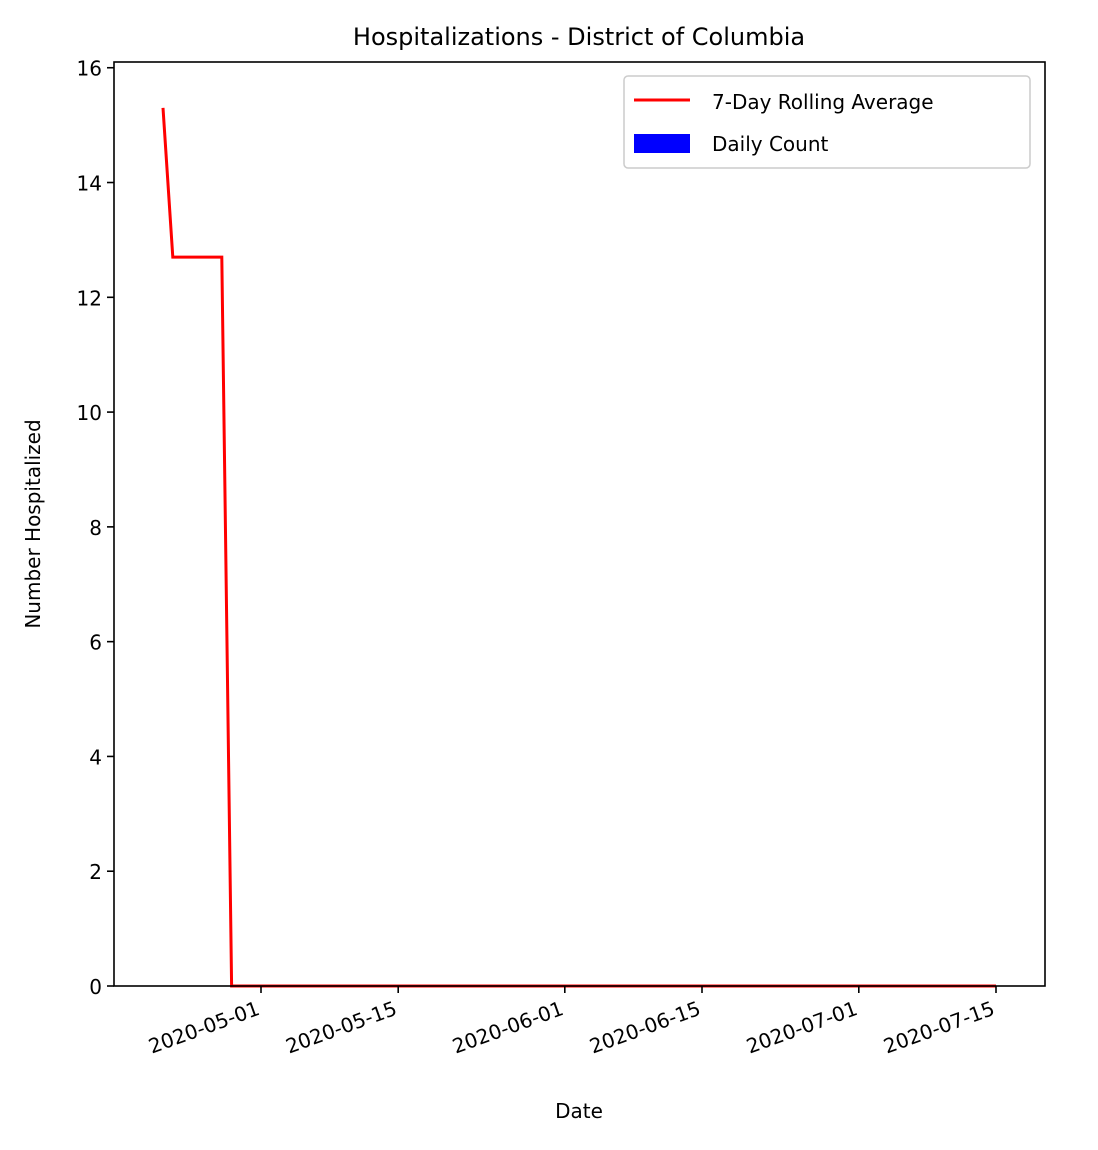  I want to click on legend-label-daily-count: Daily Count, so click(770, 144).